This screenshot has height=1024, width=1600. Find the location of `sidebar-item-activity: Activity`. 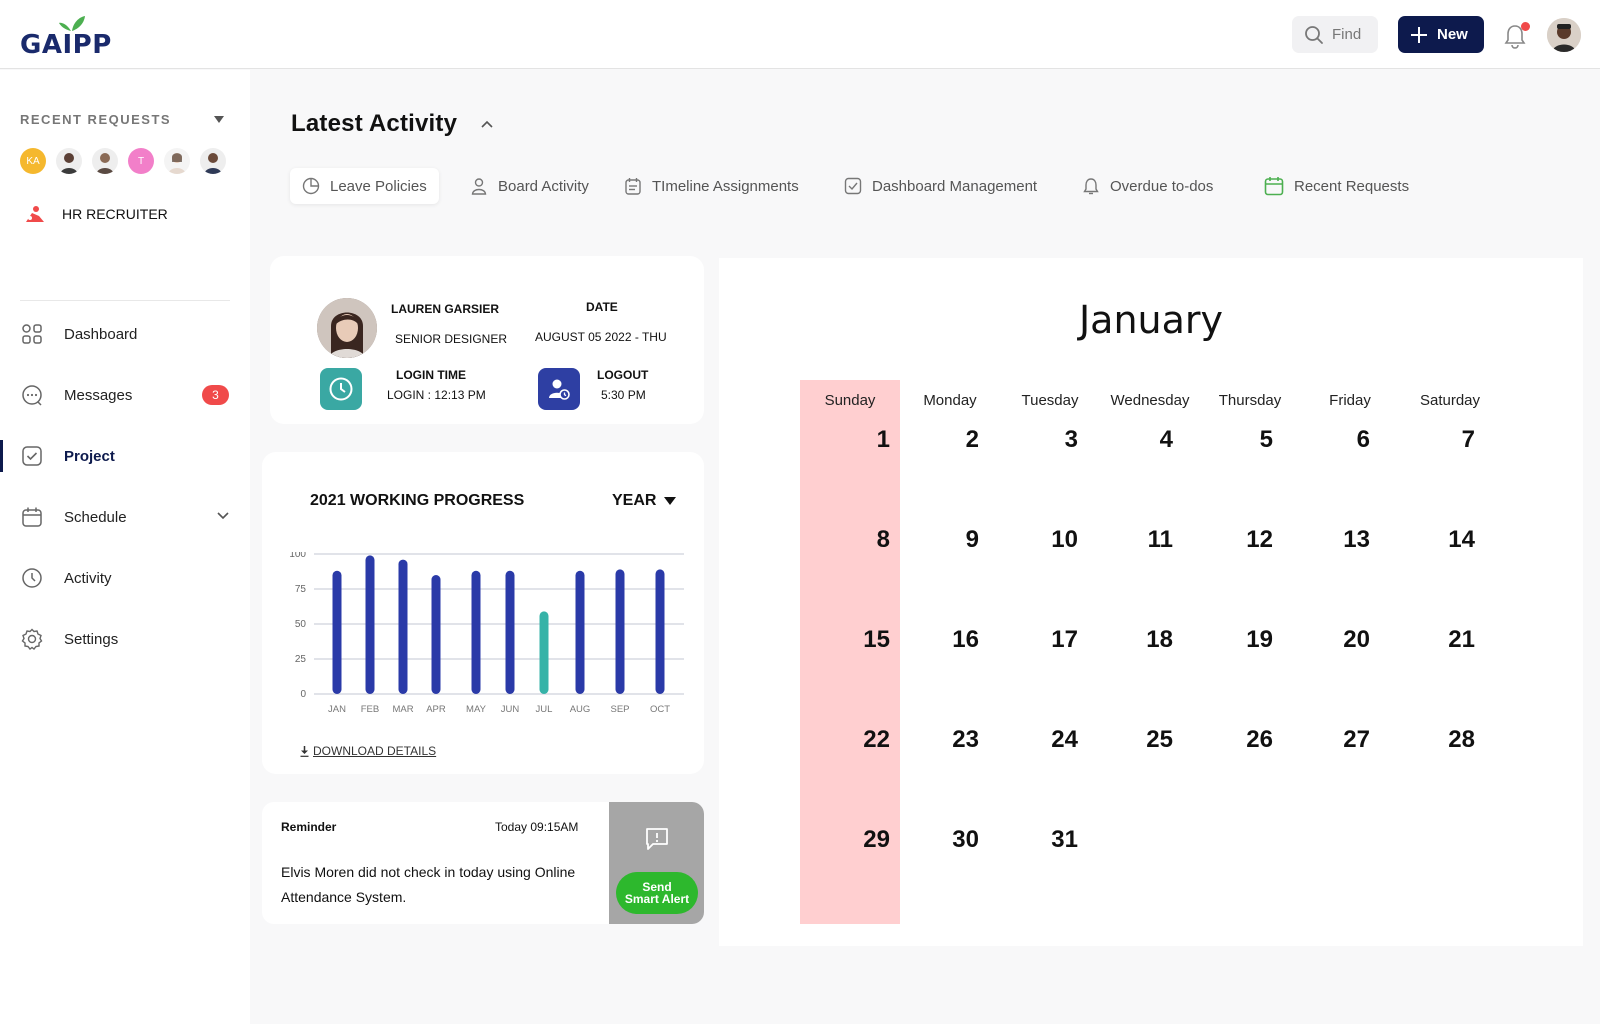

sidebar-item-activity: Activity is located at coordinates (125, 578).